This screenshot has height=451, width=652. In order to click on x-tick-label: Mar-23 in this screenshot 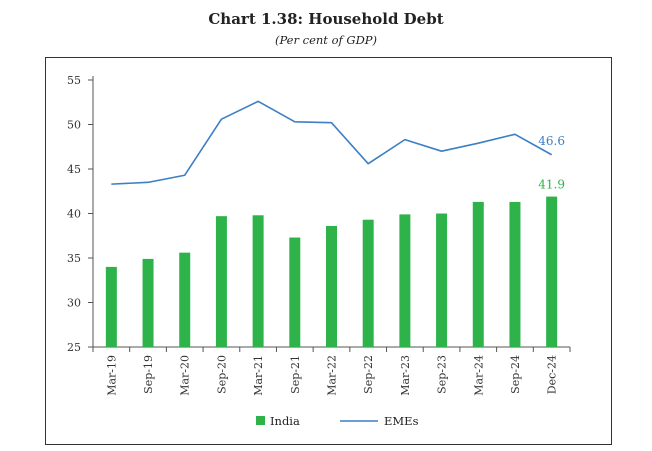, I will do `click(405, 375)`.